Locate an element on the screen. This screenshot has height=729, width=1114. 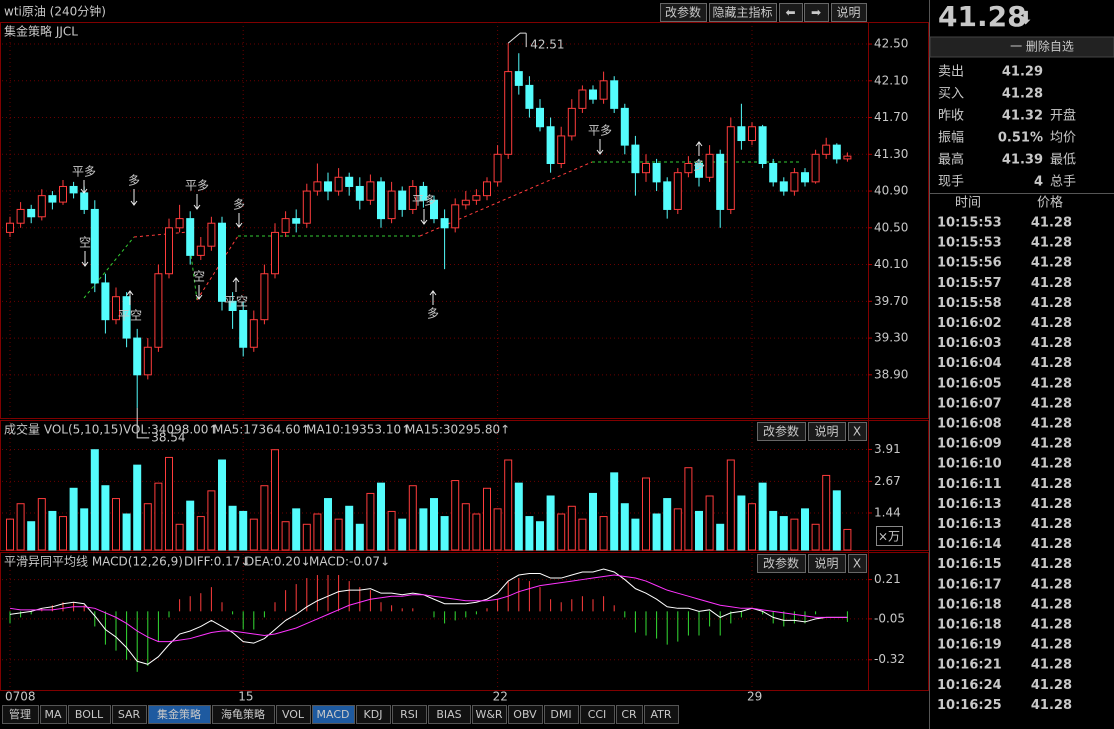
quote-label: 昨收 is located at coordinates (951, 116).